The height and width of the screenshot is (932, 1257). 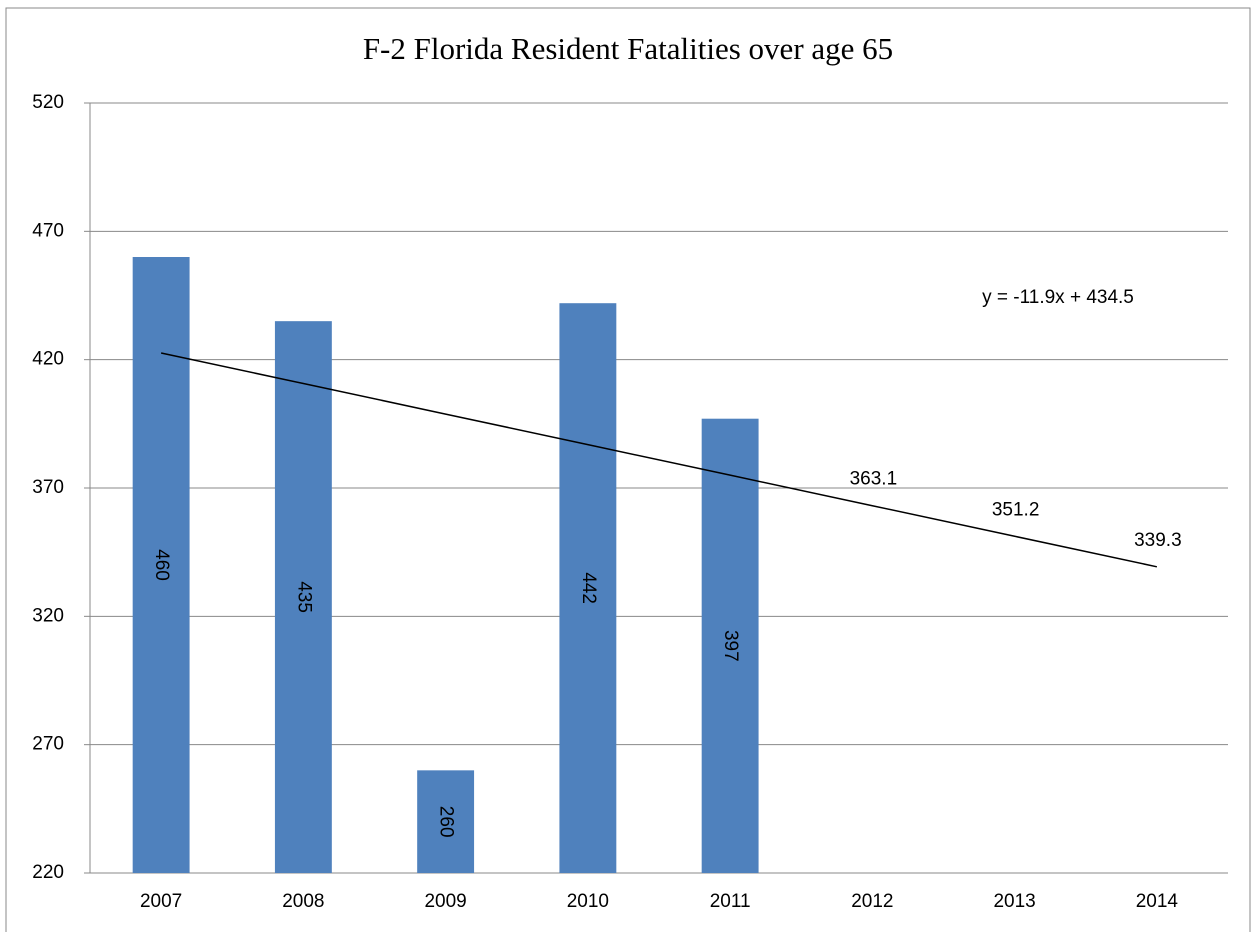 What do you see at coordinates (874, 479) in the screenshot?
I see `trend-value-label: 363.1` at bounding box center [874, 479].